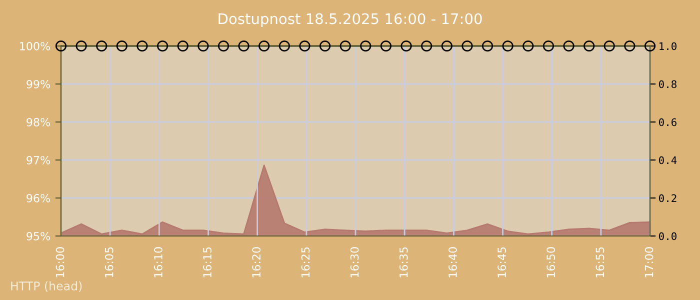 The image size is (700, 300). Describe the element at coordinates (354, 262) in the screenshot. I see `x-tick-label: 16:30` at that location.